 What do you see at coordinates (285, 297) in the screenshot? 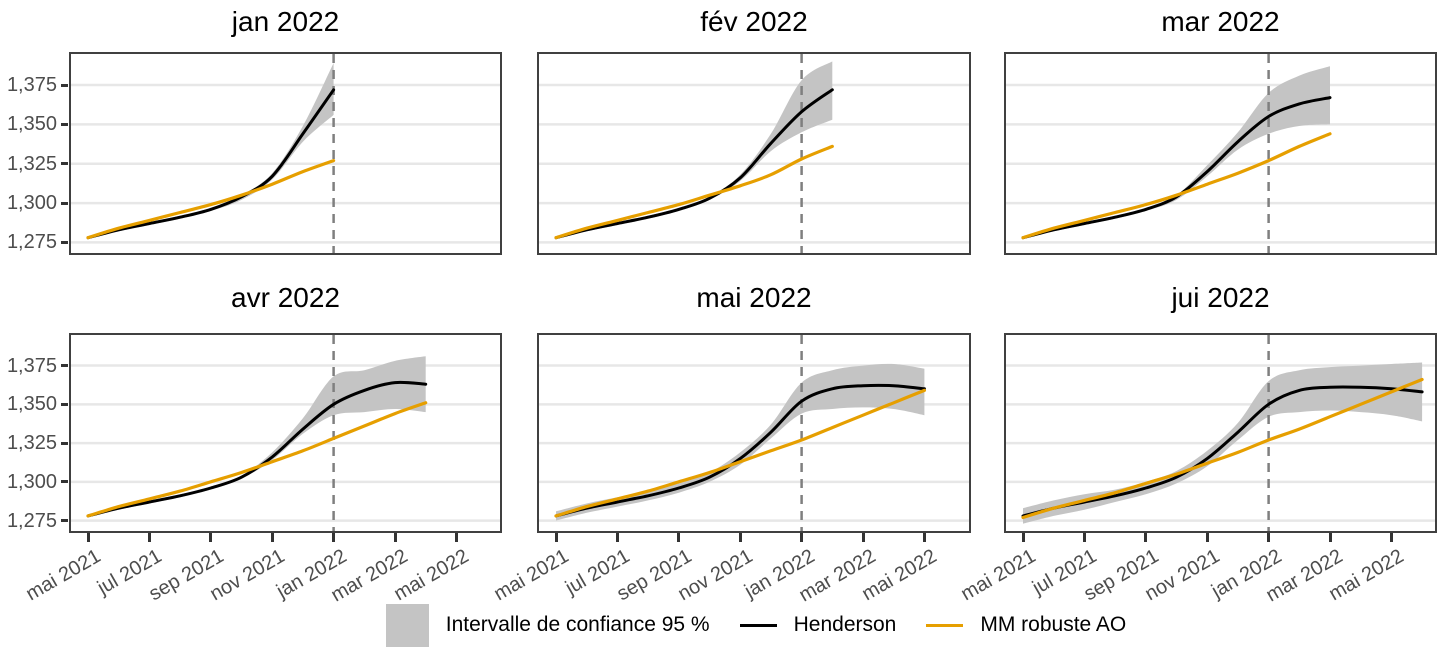
I see `facet-title: avr 2022` at bounding box center [285, 297].